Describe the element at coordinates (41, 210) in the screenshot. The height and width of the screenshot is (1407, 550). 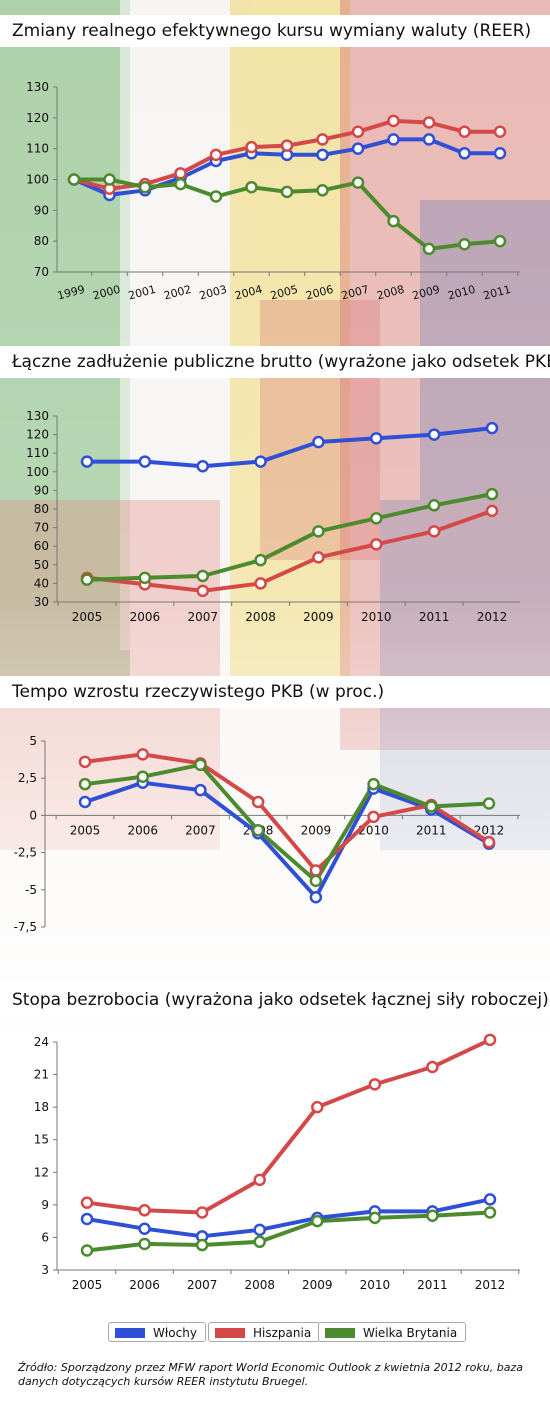
I see `y-tick-label: 90` at that location.